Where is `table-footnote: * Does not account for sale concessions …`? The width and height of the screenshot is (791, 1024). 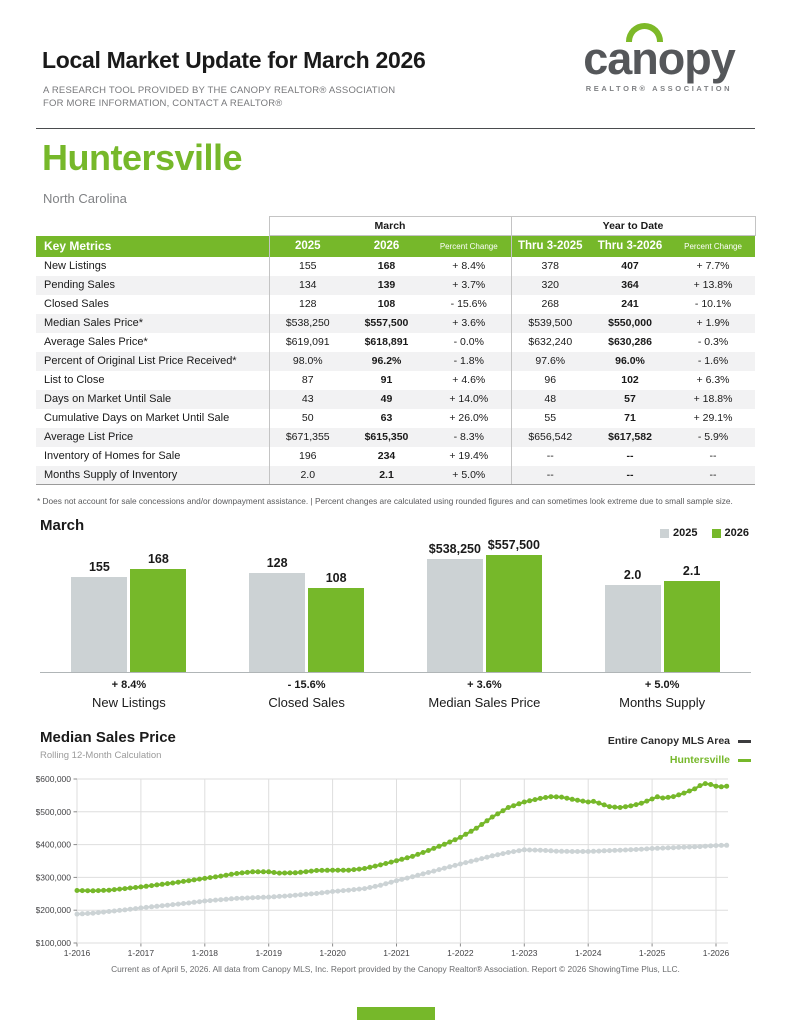
table-footnote: * Does not account for sale concessions … is located at coordinates (385, 501).